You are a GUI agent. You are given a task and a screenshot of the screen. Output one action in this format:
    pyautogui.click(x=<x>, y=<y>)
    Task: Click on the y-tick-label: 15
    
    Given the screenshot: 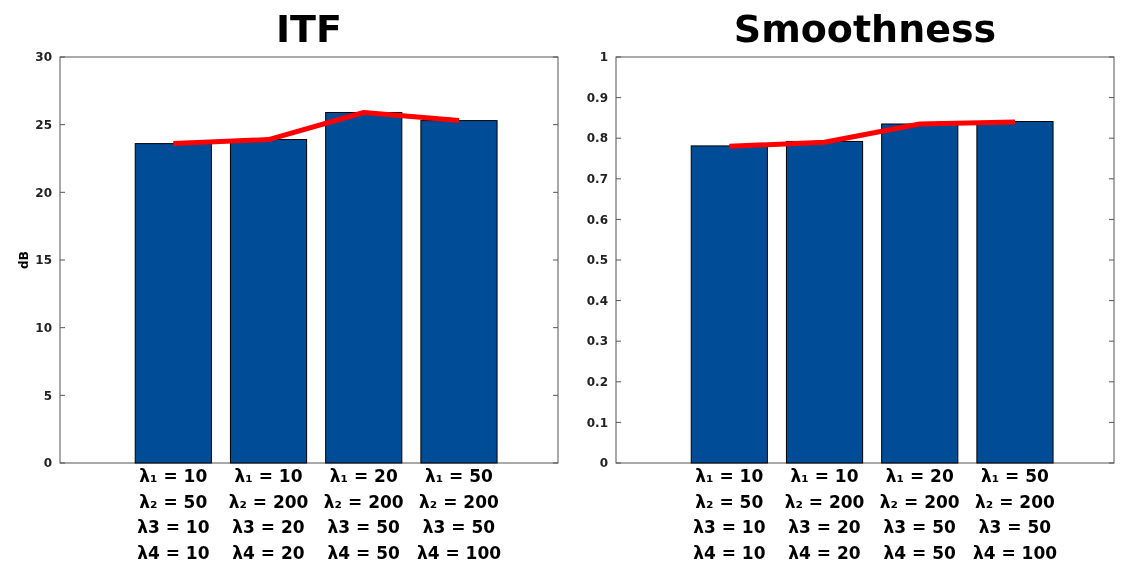 What is the action you would take?
    pyautogui.click(x=43, y=260)
    